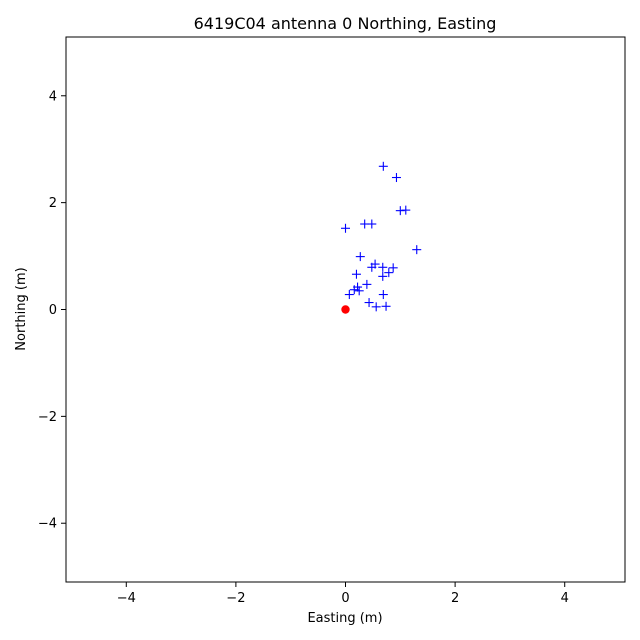  Describe the element at coordinates (345, 309) in the screenshot. I see `data-point-origin` at that location.